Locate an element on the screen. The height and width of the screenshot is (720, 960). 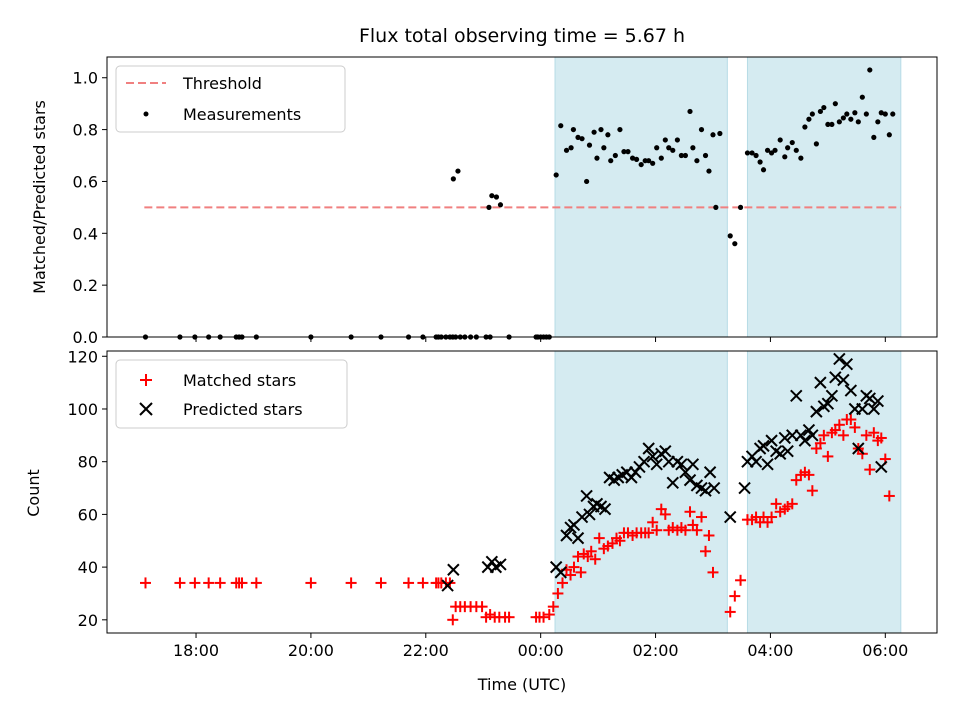
legend-predicted-label: Predicted stars is located at coordinates (243, 409).